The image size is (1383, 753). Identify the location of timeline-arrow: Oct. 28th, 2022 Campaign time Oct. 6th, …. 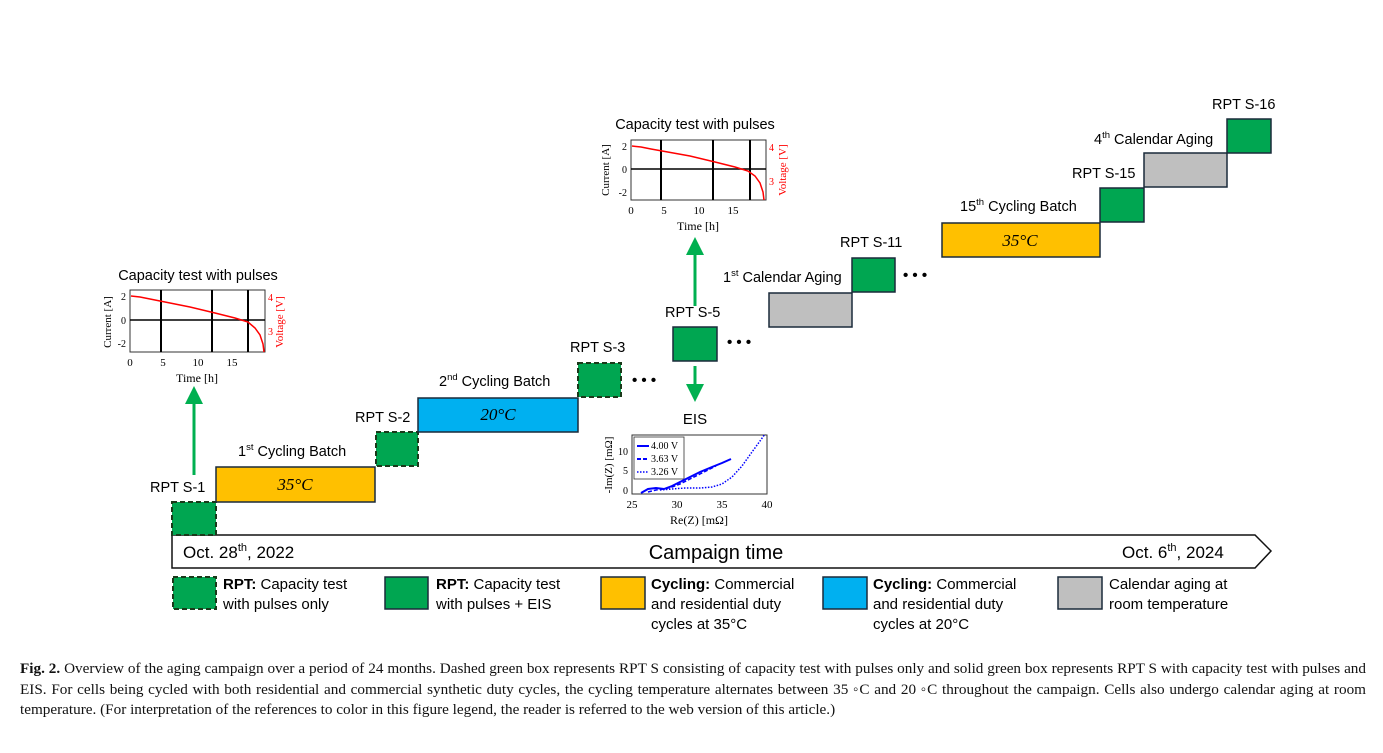
(722, 551).